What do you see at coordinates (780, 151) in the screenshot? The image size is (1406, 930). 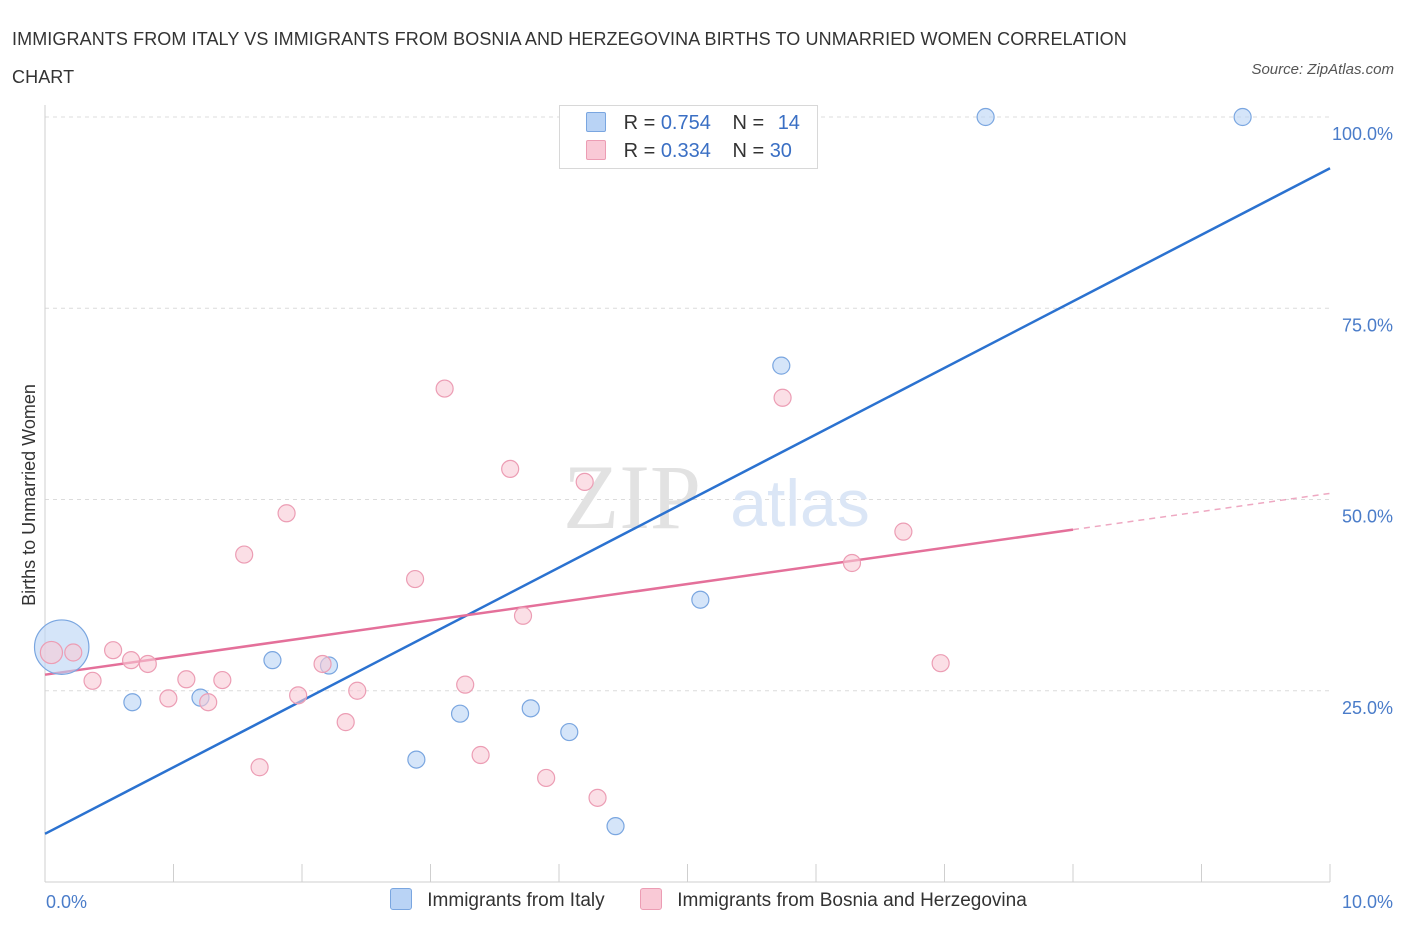 I see `legend-n-value-bosnia: 30` at bounding box center [780, 151].